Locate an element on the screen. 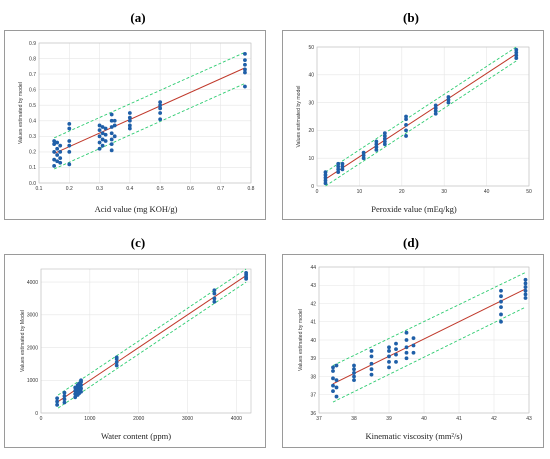 The image size is (550, 459). y-tick-label: 0.8 is located at coordinates (32, 59).